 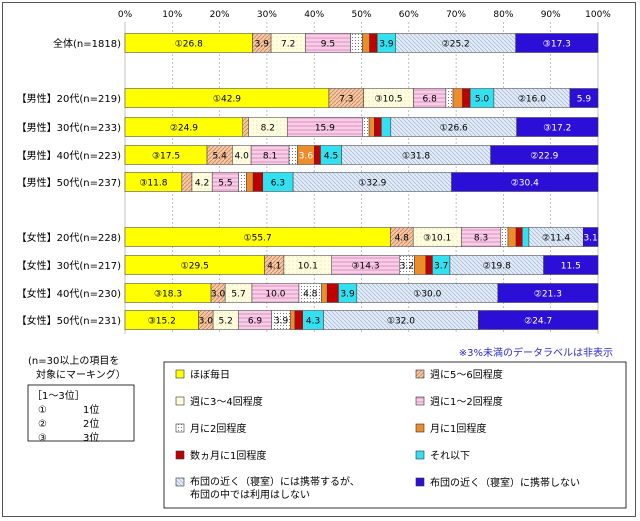 I want to click on data-label: ①26.6, so click(x=454, y=129).